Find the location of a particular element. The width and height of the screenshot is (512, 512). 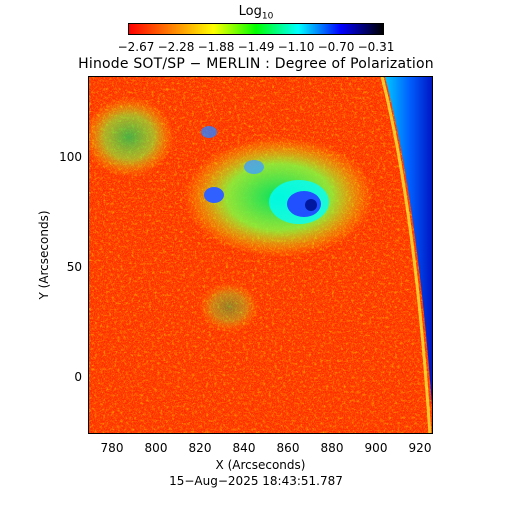

x-axis-tick-label: 860 is located at coordinates (288, 448).